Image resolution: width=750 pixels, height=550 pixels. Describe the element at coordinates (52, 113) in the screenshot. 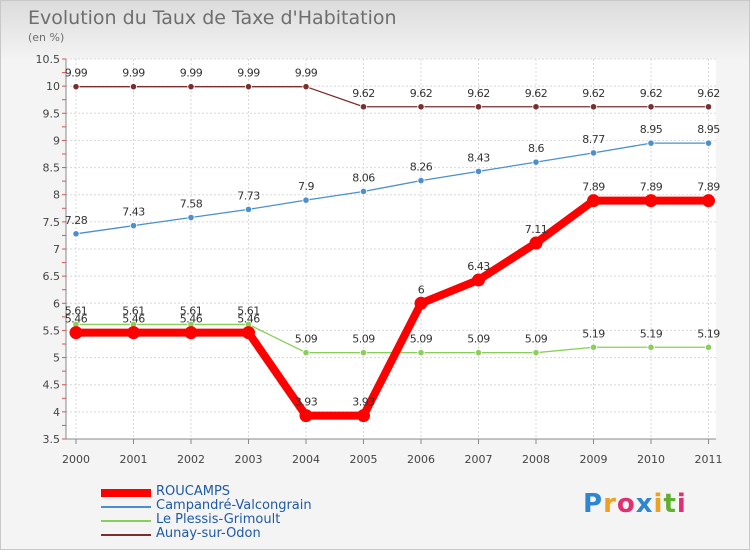

I see `y-tick-label: 9.5` at that location.